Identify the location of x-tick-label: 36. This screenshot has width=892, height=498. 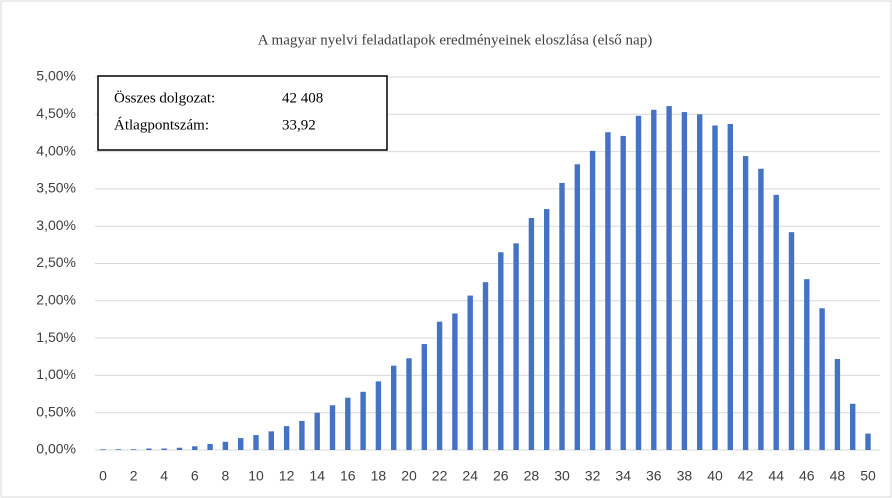
(654, 476).